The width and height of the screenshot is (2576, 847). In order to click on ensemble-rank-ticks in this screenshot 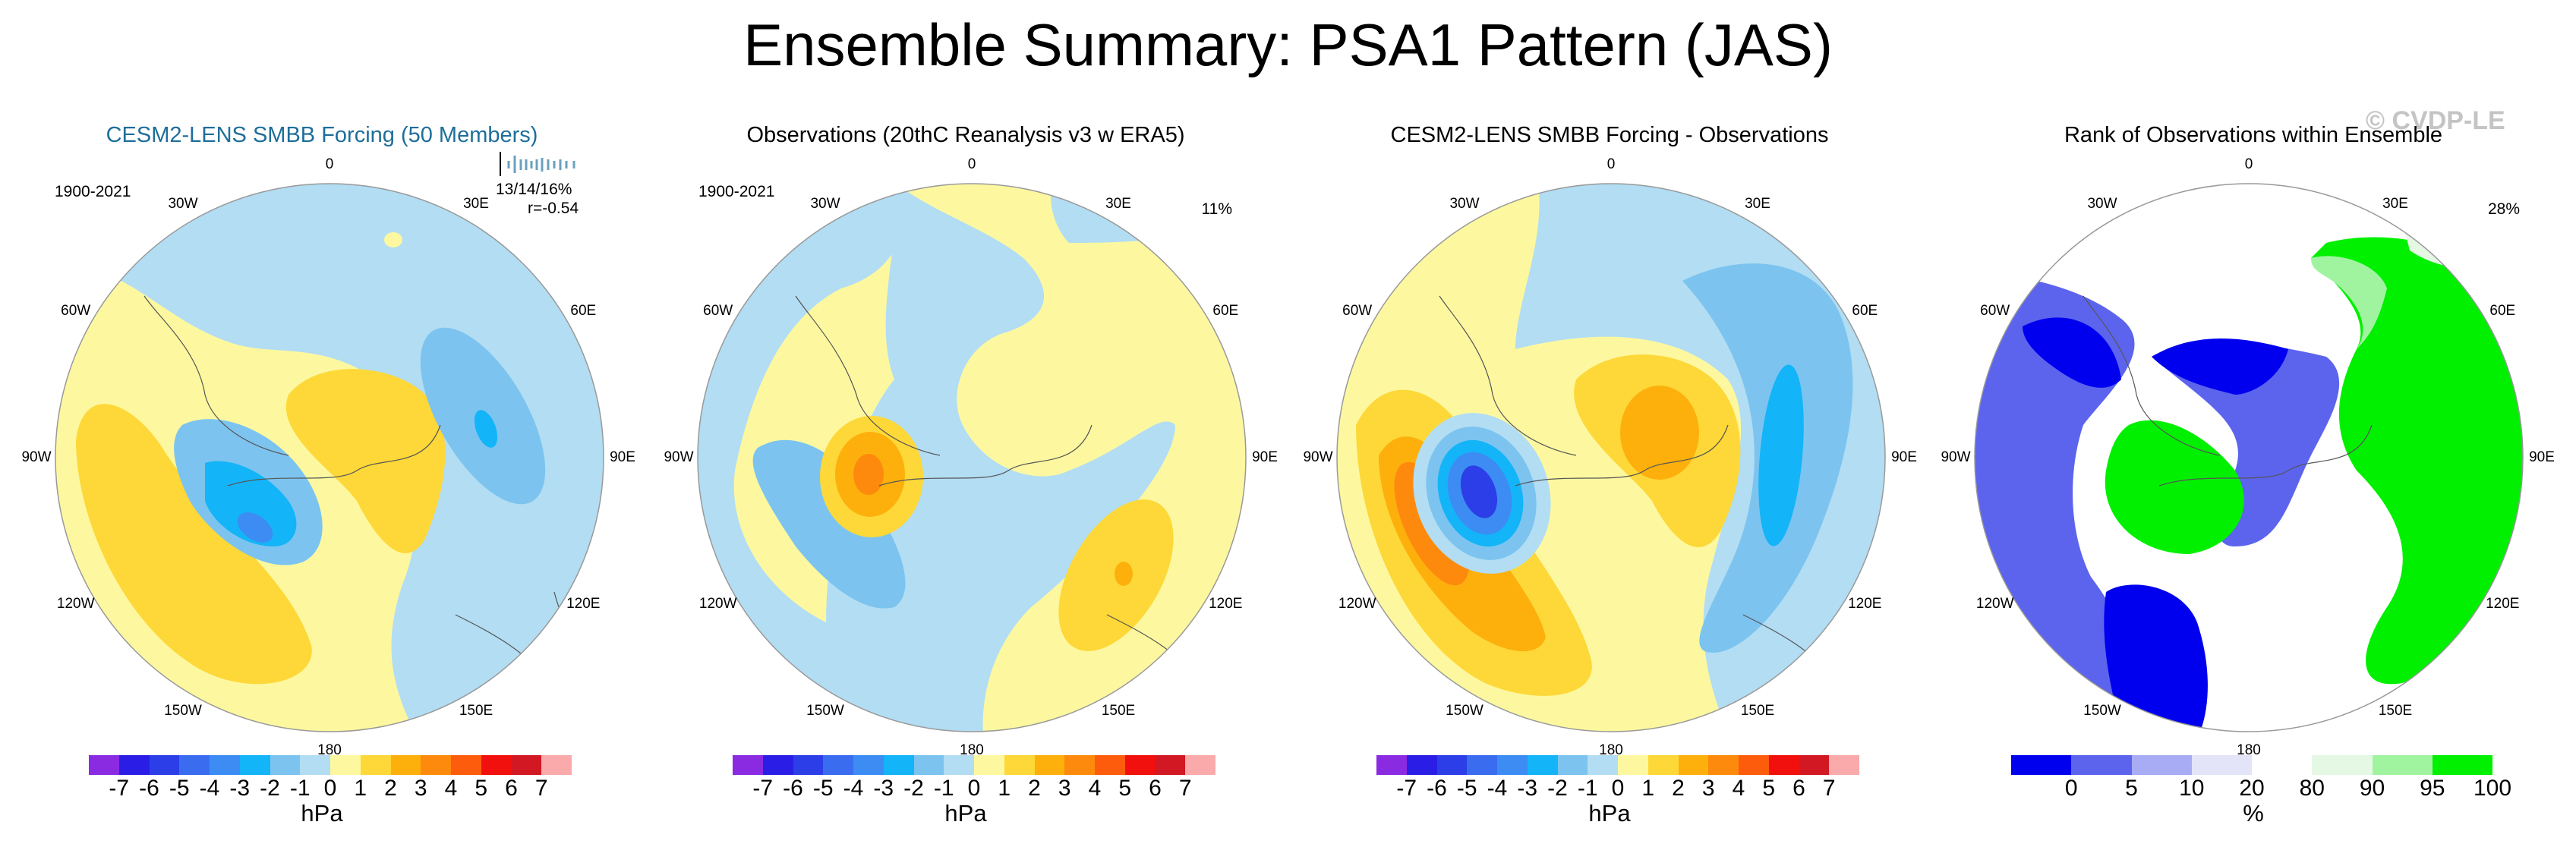, I will do `click(537, 164)`.